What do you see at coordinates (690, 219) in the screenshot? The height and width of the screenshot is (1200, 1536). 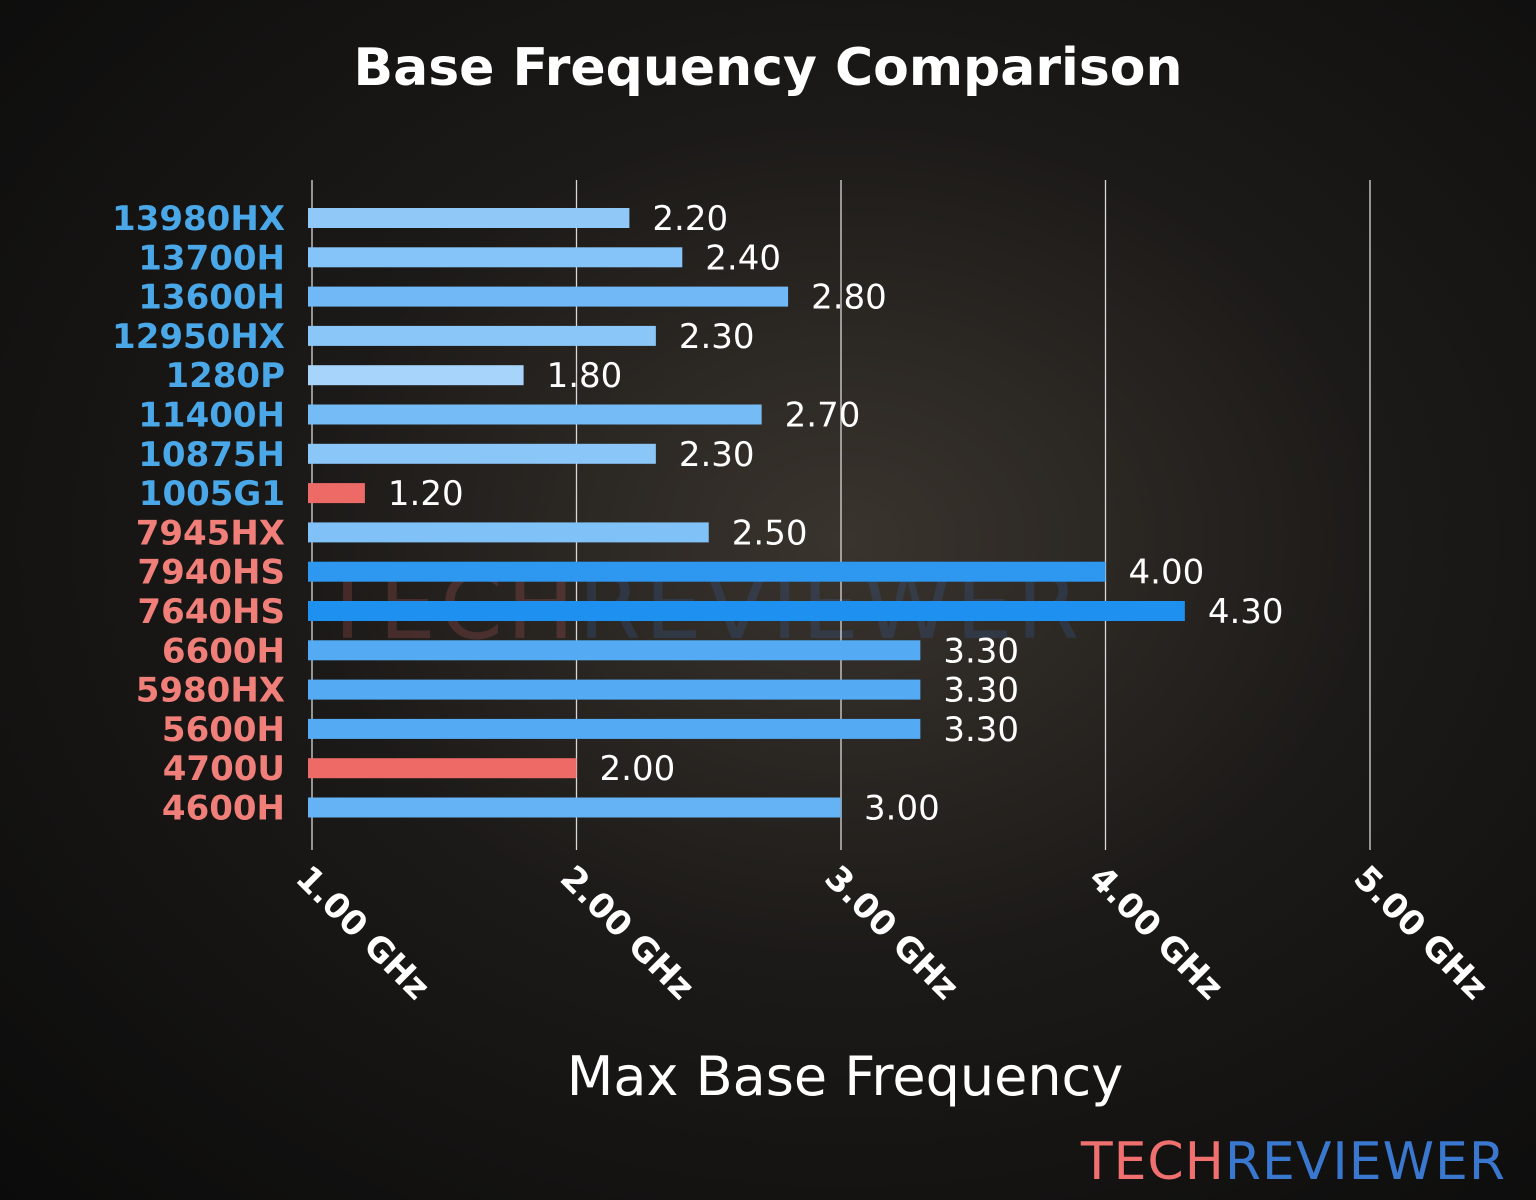 I see `value-label: 2.20` at bounding box center [690, 219].